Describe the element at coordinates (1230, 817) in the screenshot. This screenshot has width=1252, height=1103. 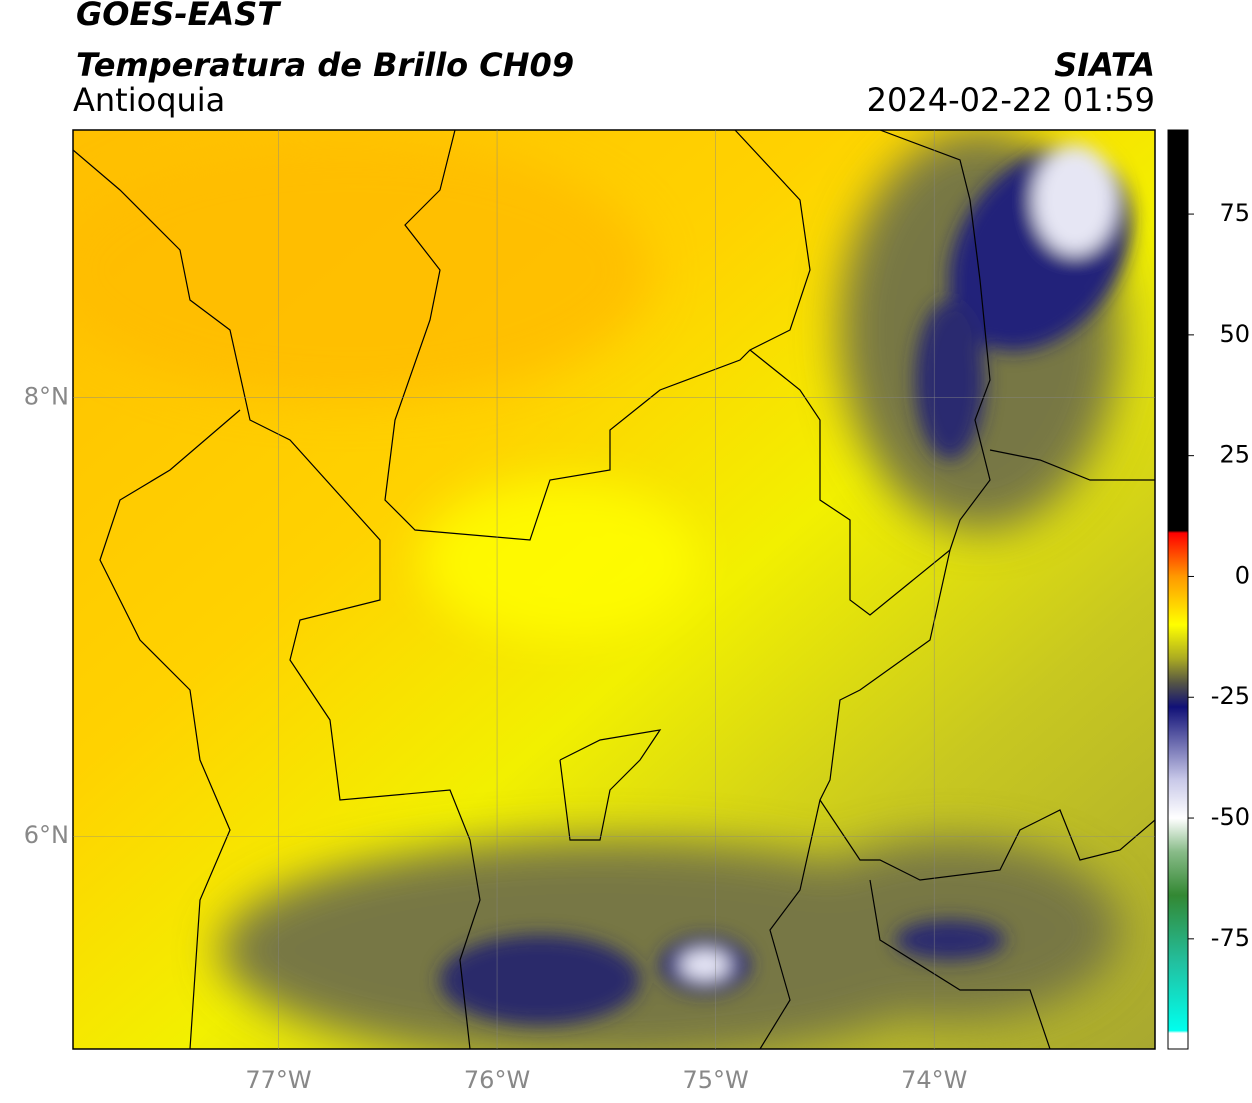
I see `colorbar-tick-label: -50` at that location.